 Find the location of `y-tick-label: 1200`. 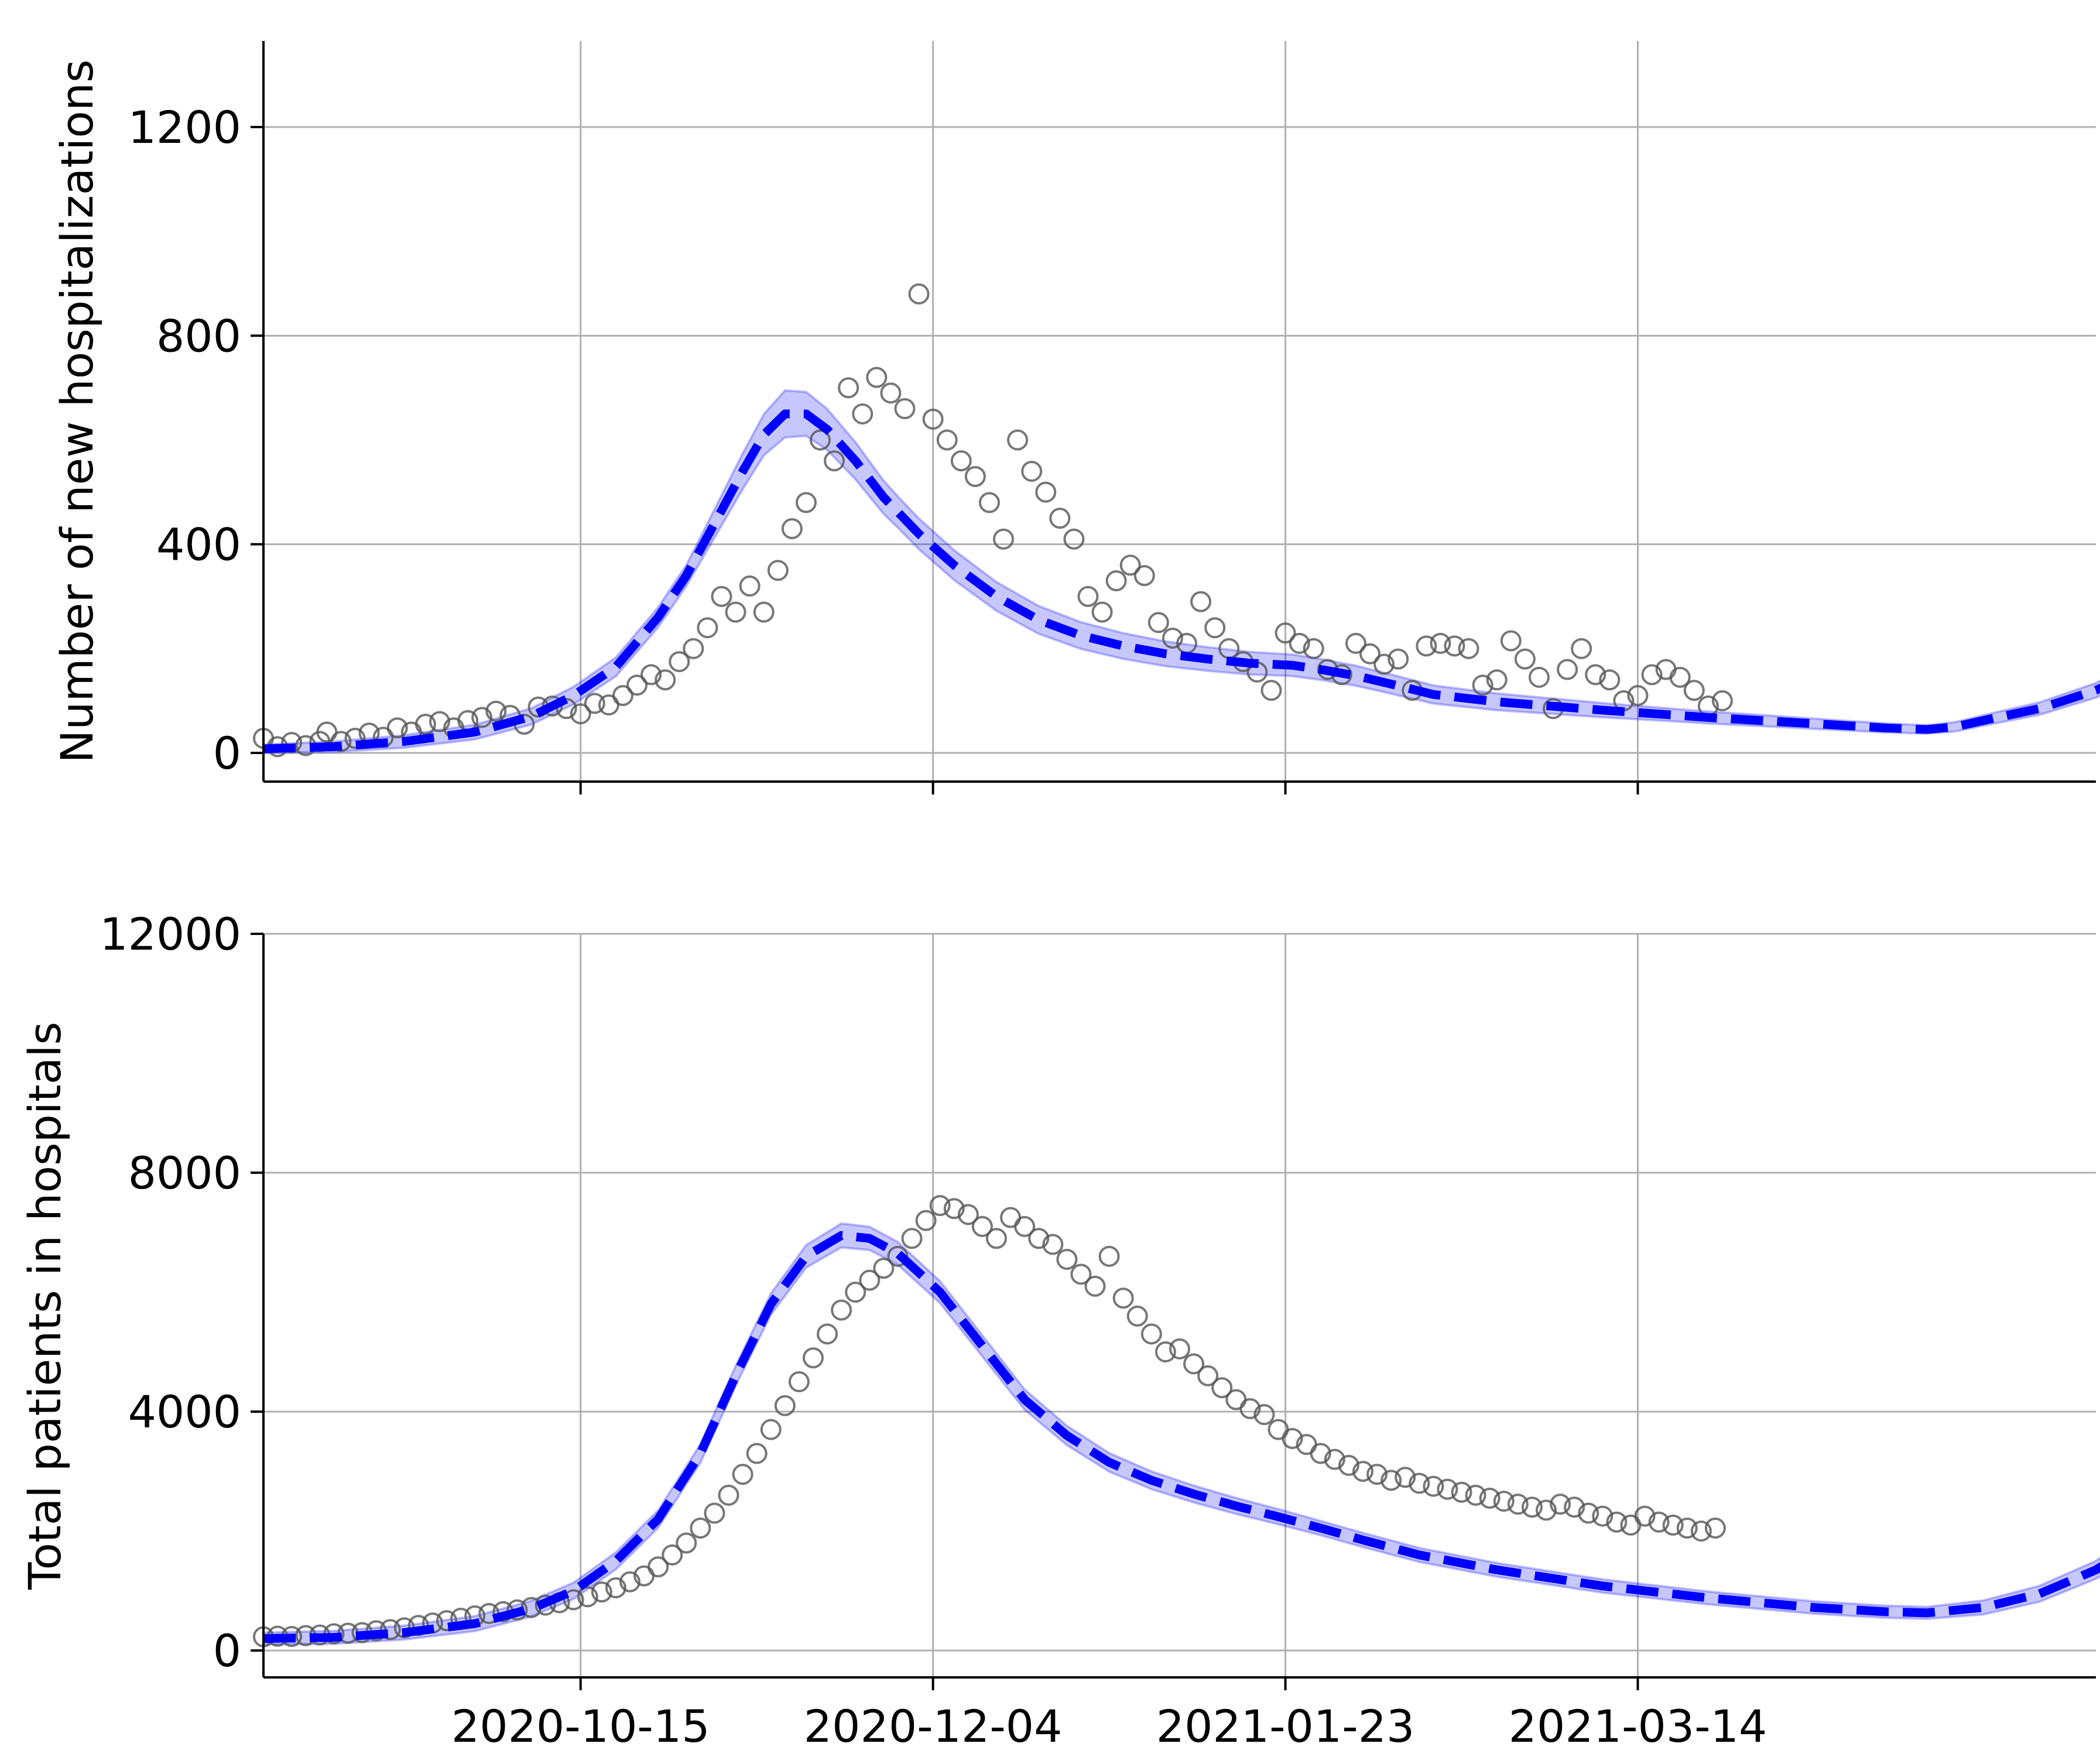

y-tick-label: 1200 is located at coordinates (184, 127).